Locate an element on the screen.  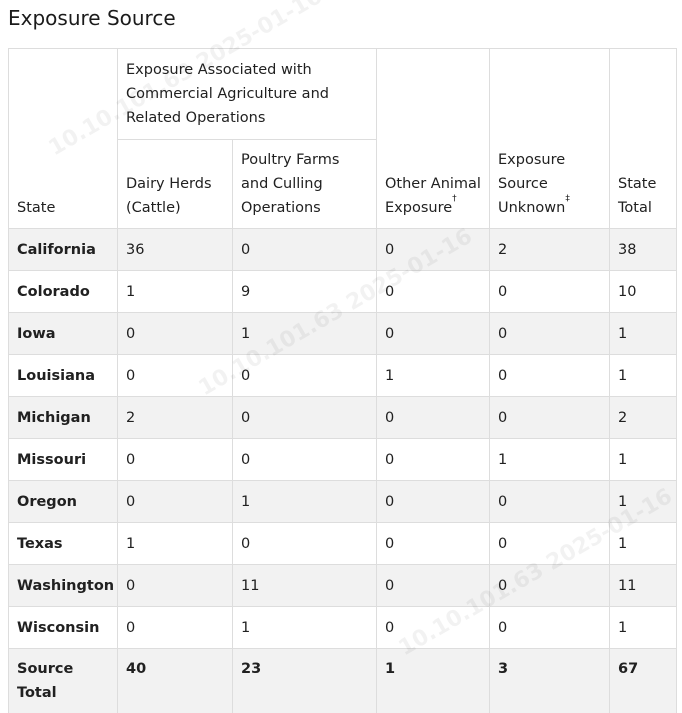
cell-total-unknown: 3 is located at coordinates (549, 680).